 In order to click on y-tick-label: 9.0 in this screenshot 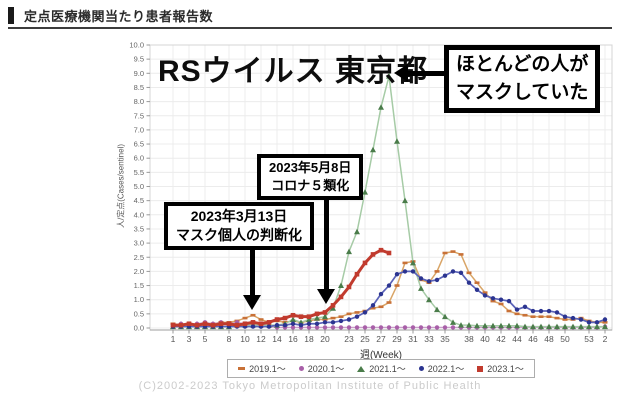, I will do `click(139, 73)`.